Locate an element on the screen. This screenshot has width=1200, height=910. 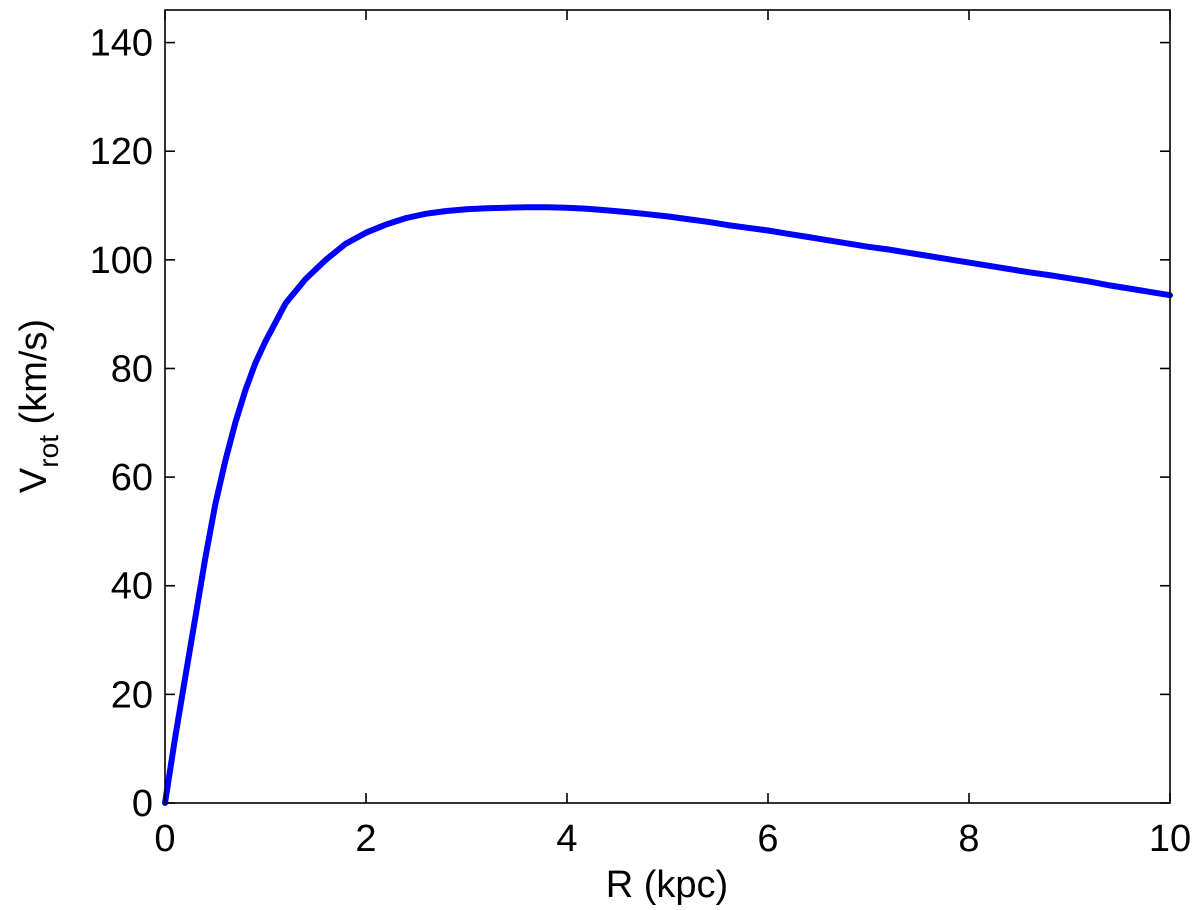
y-tick-label: 120 is located at coordinates (121, 152).